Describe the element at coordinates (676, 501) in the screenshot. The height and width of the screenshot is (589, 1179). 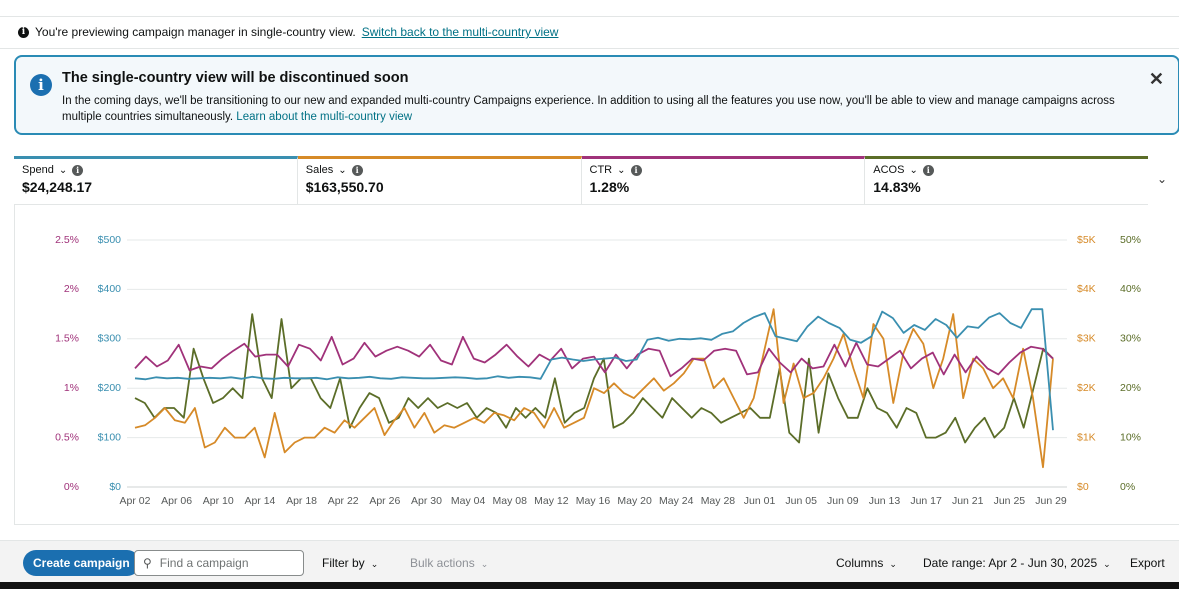
I see `x-tick-label: May 24` at that location.